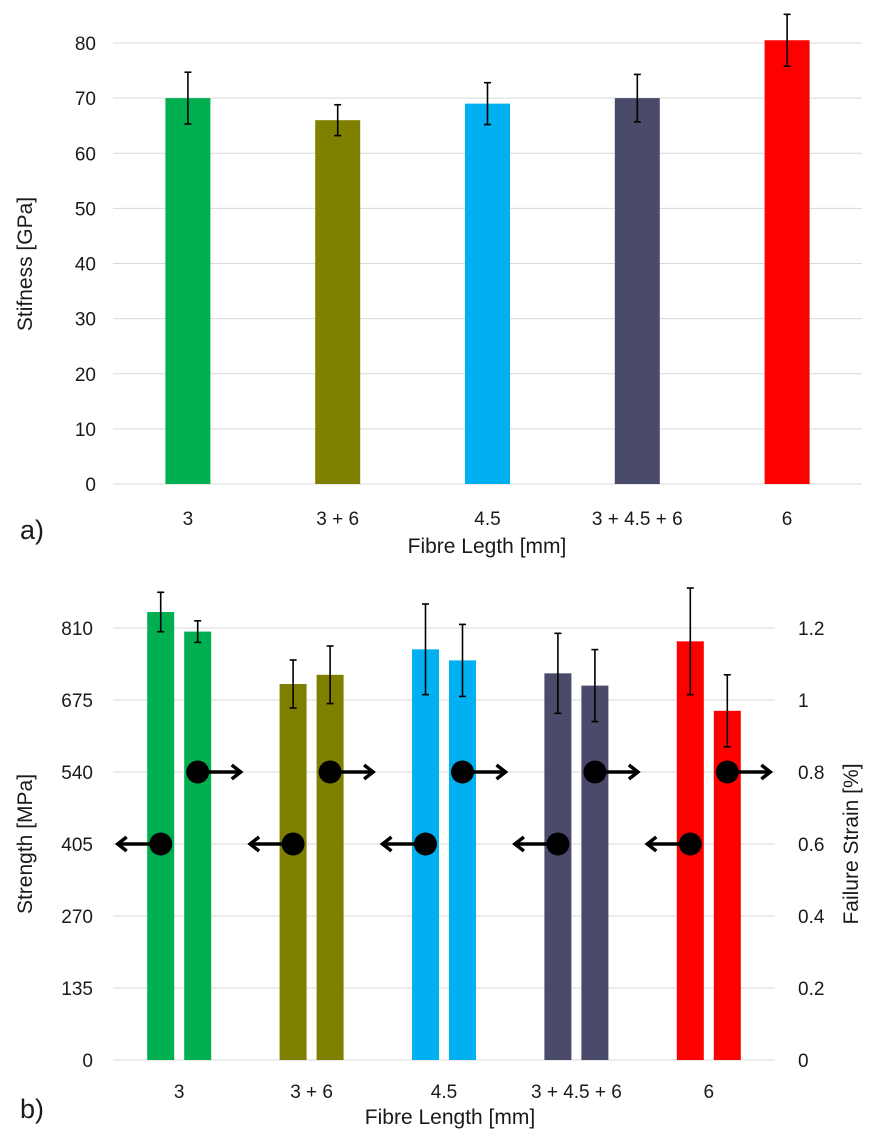 The image size is (877, 1131). What do you see at coordinates (811, 773) in the screenshot?
I see `right-y-tick-label: 0.8` at bounding box center [811, 773].